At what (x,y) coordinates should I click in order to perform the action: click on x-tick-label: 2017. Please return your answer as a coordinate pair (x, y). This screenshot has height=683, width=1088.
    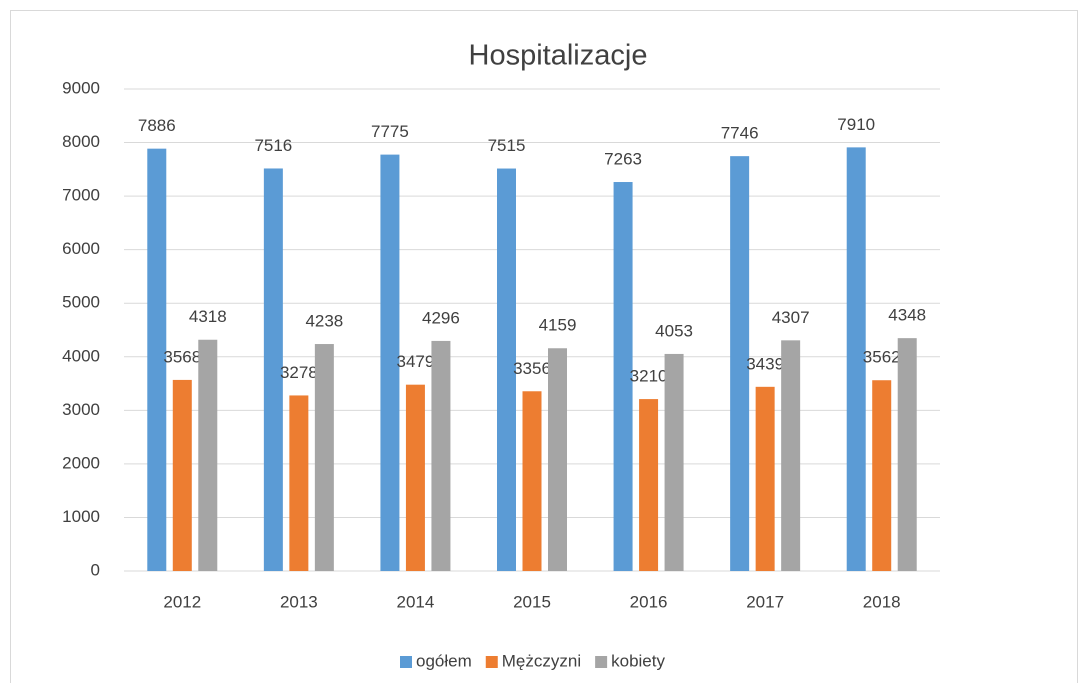
    Looking at the image, I should click on (765, 601).